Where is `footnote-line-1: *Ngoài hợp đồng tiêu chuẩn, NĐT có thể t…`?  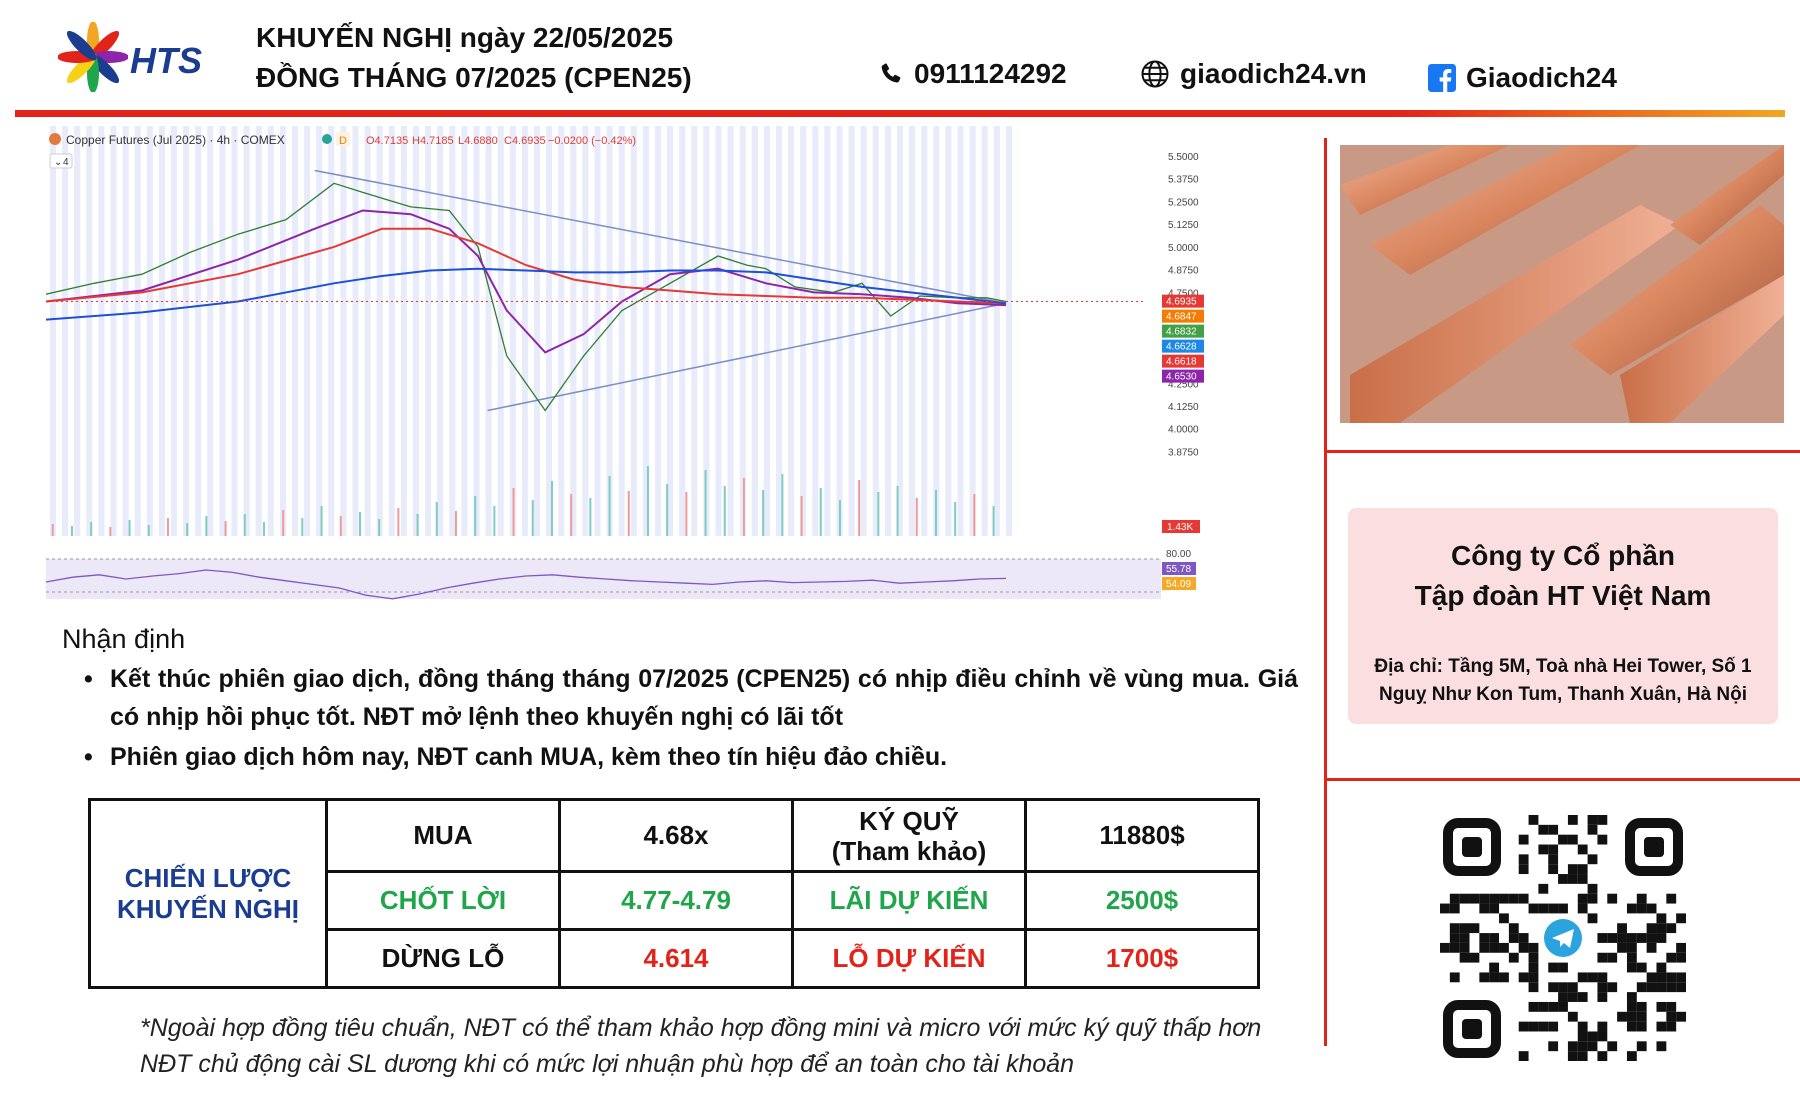 footnote-line-1: *Ngoài hợp đồng tiêu chuẩn, NĐT có thể t… is located at coordinates (701, 1028).